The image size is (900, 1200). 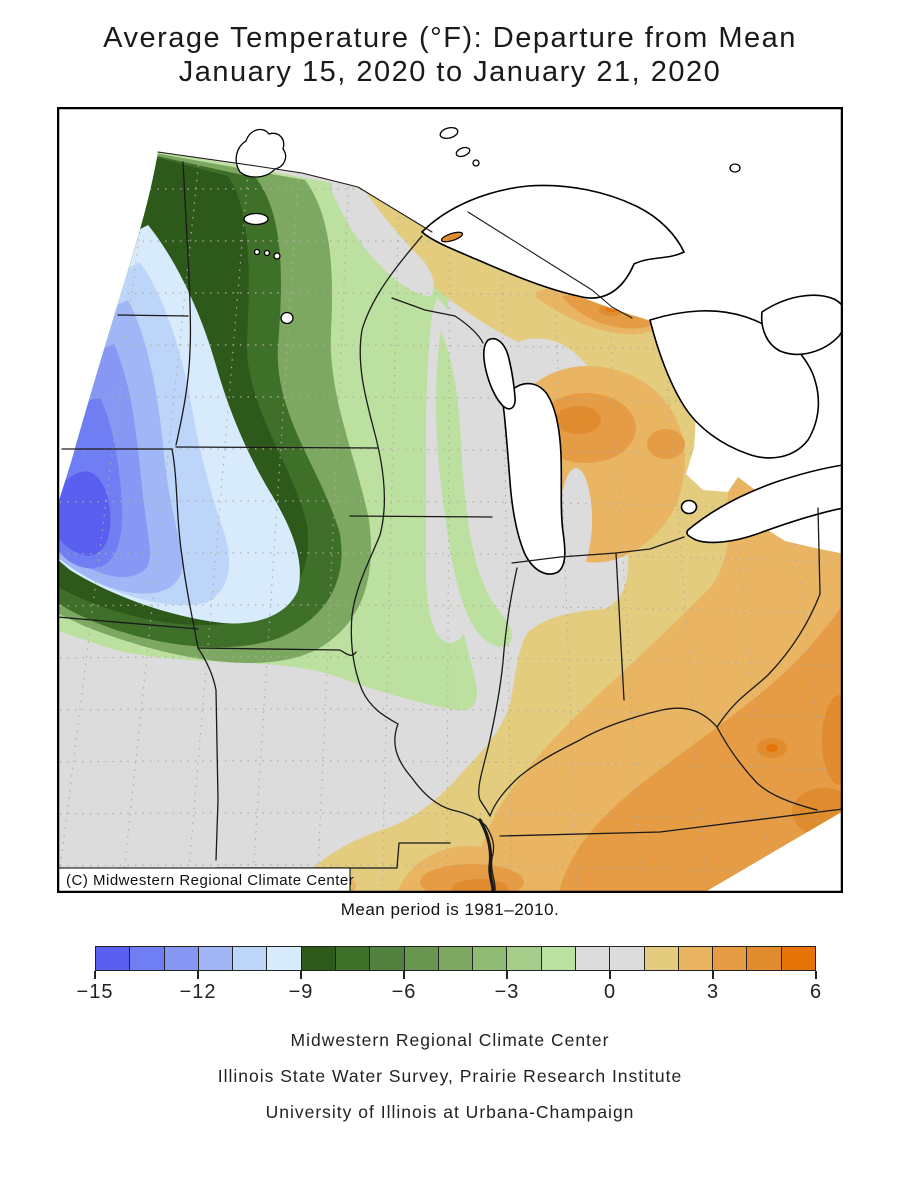 I want to click on colorbar-tick-label: −6, so click(x=404, y=992).